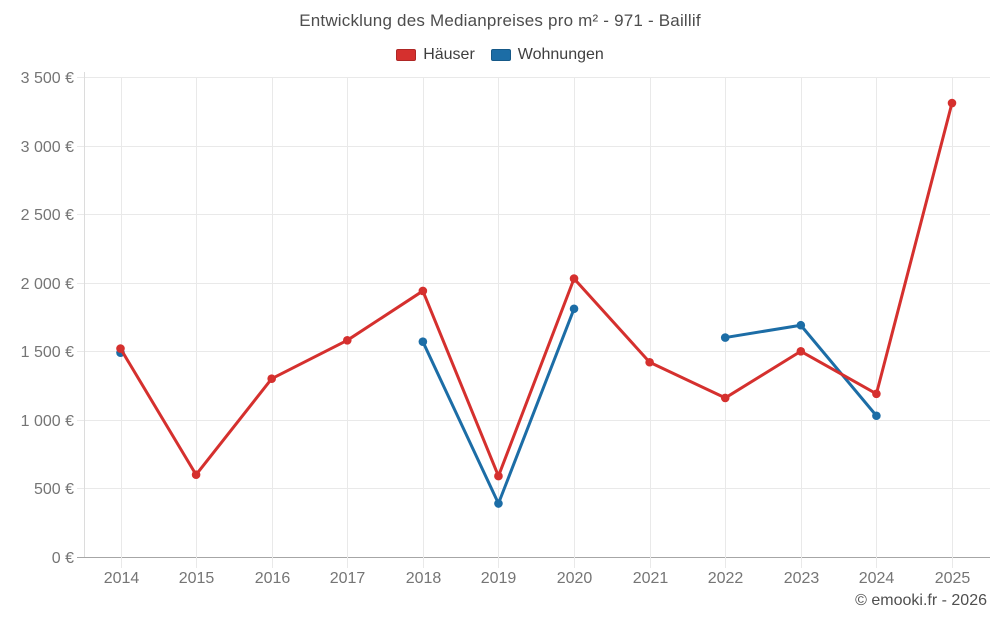 Image resolution: width=1000 pixels, height=625 pixels. Describe the element at coordinates (47, 147) in the screenshot. I see `y-tick-label: 3 000 €` at that location.